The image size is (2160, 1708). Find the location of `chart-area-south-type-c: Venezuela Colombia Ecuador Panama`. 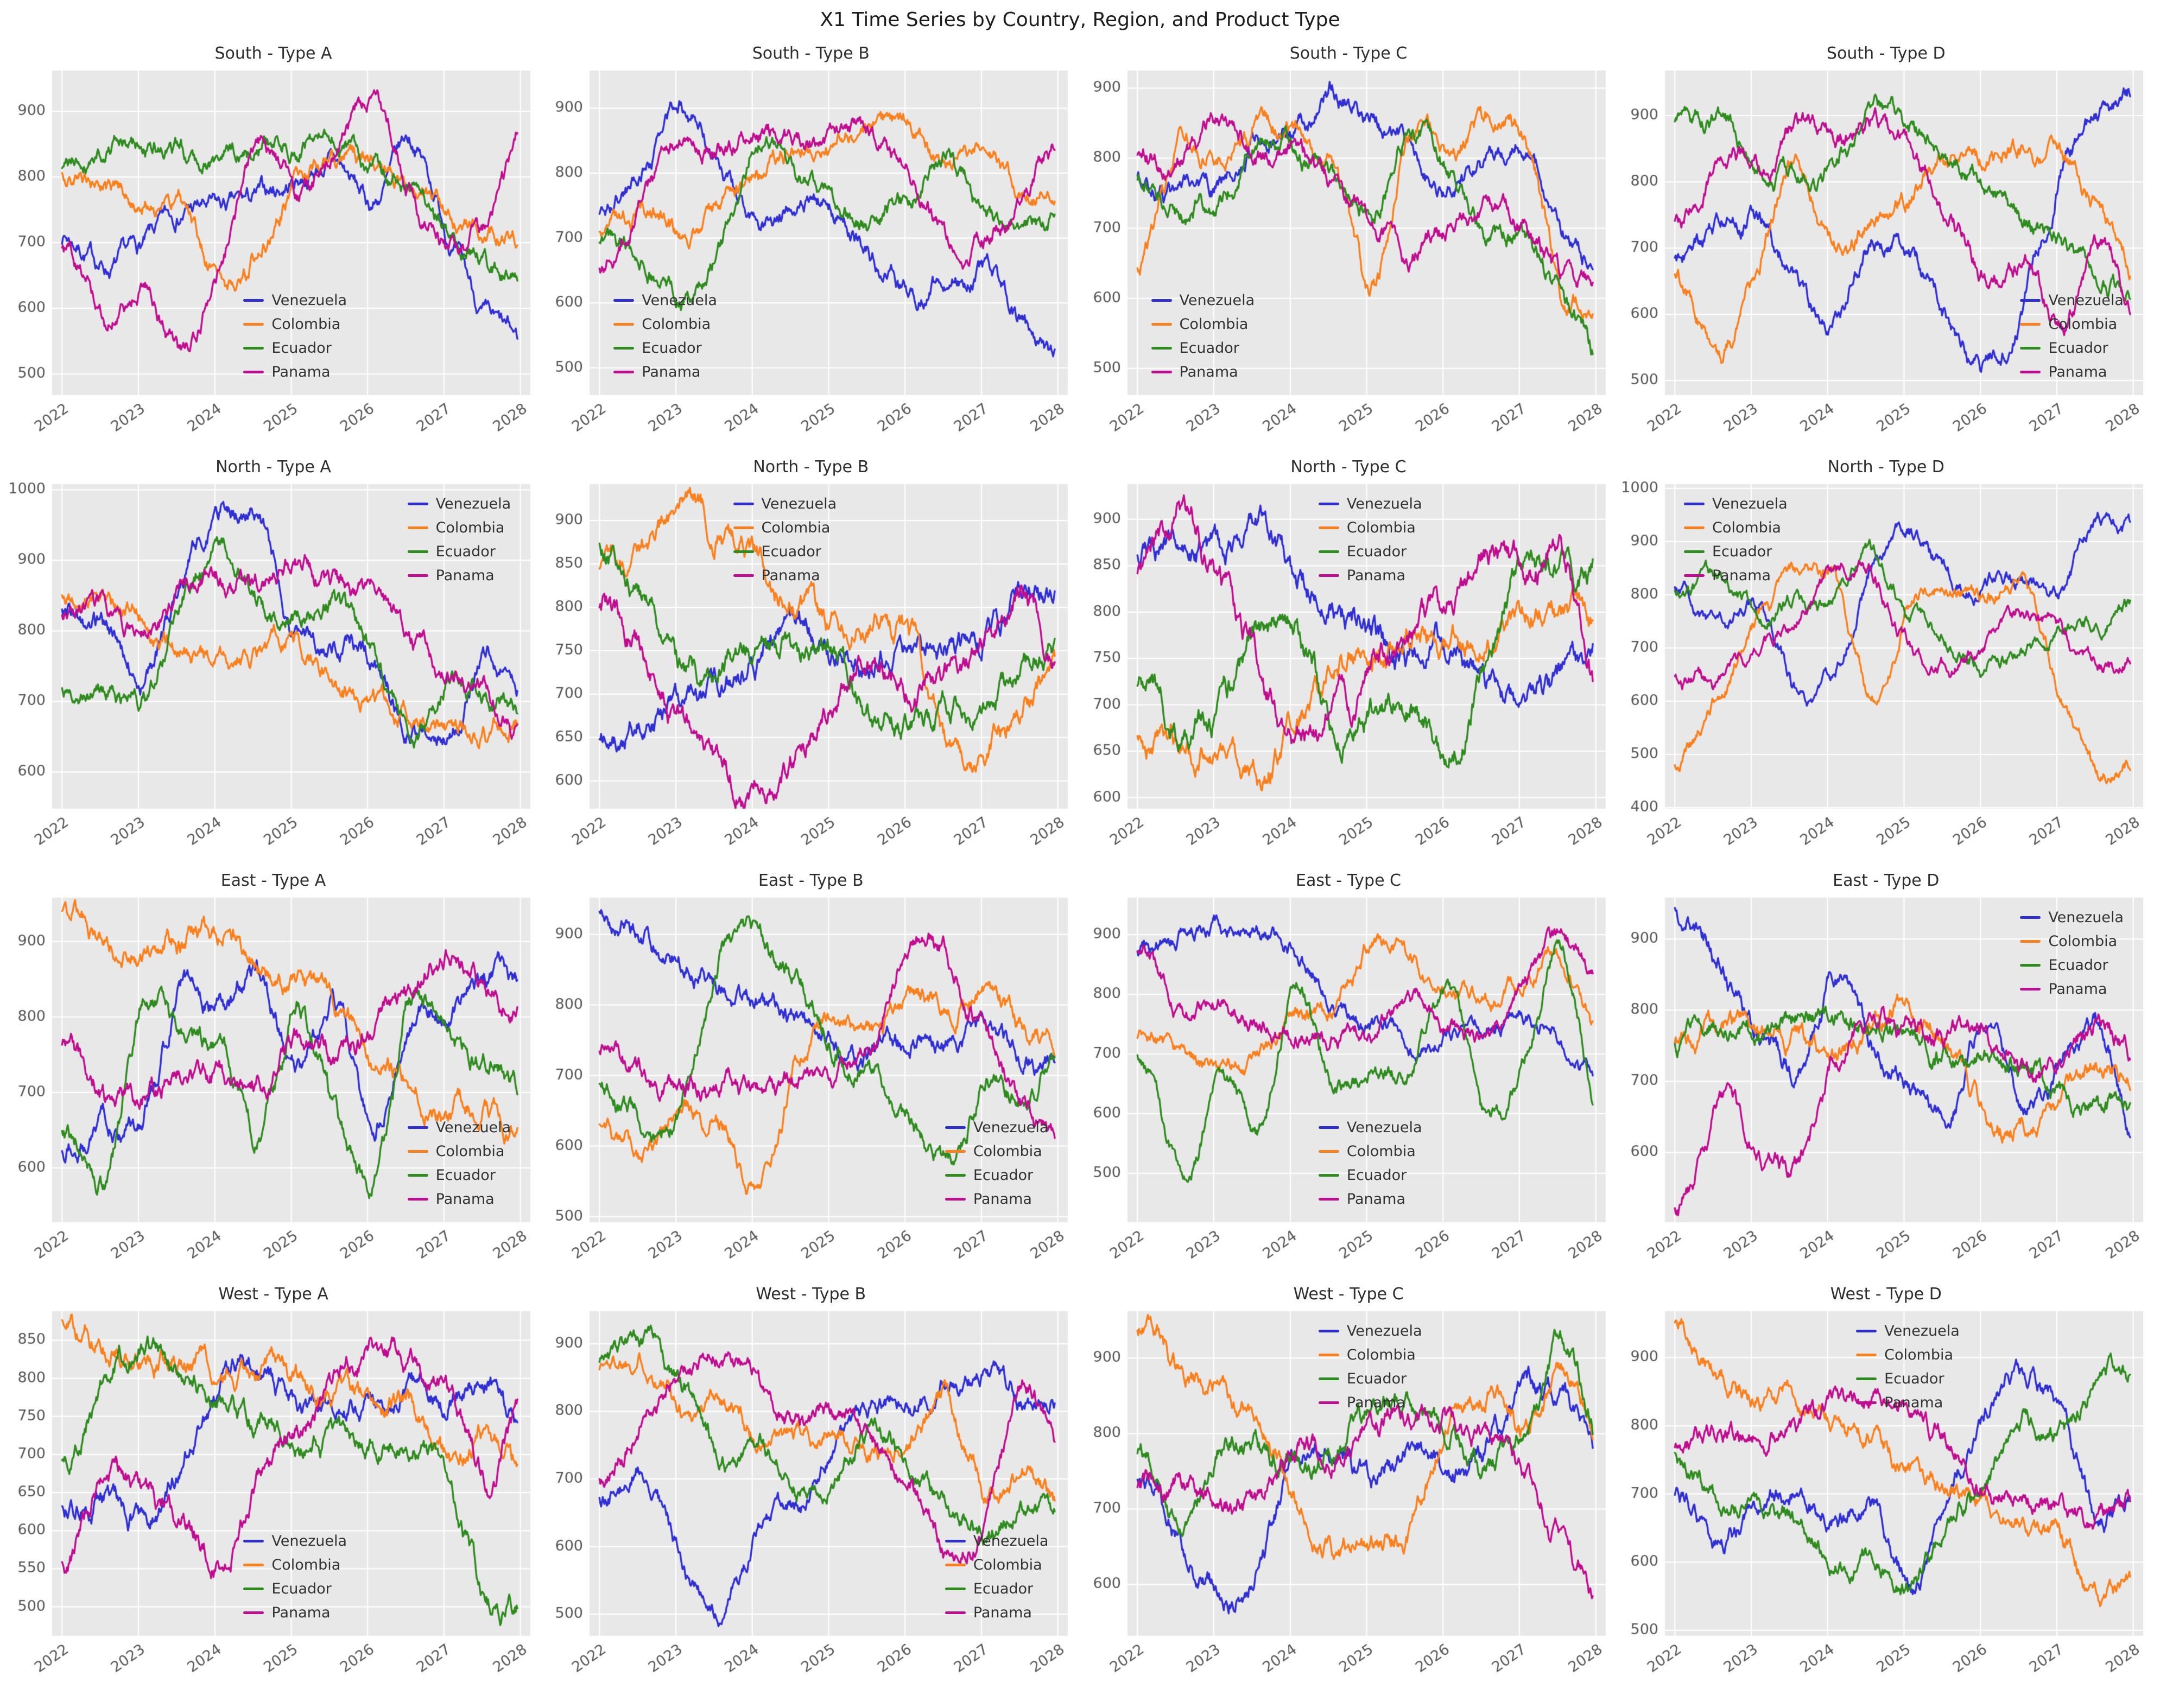

chart-area-south-type-c: Venezuela Colombia Ecuador Panama is located at coordinates (1348, 255).